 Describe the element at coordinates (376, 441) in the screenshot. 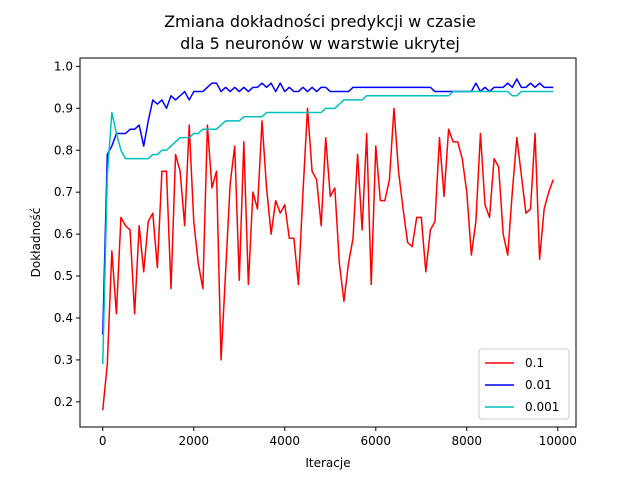

I see `x-tick-label: 6000` at that location.